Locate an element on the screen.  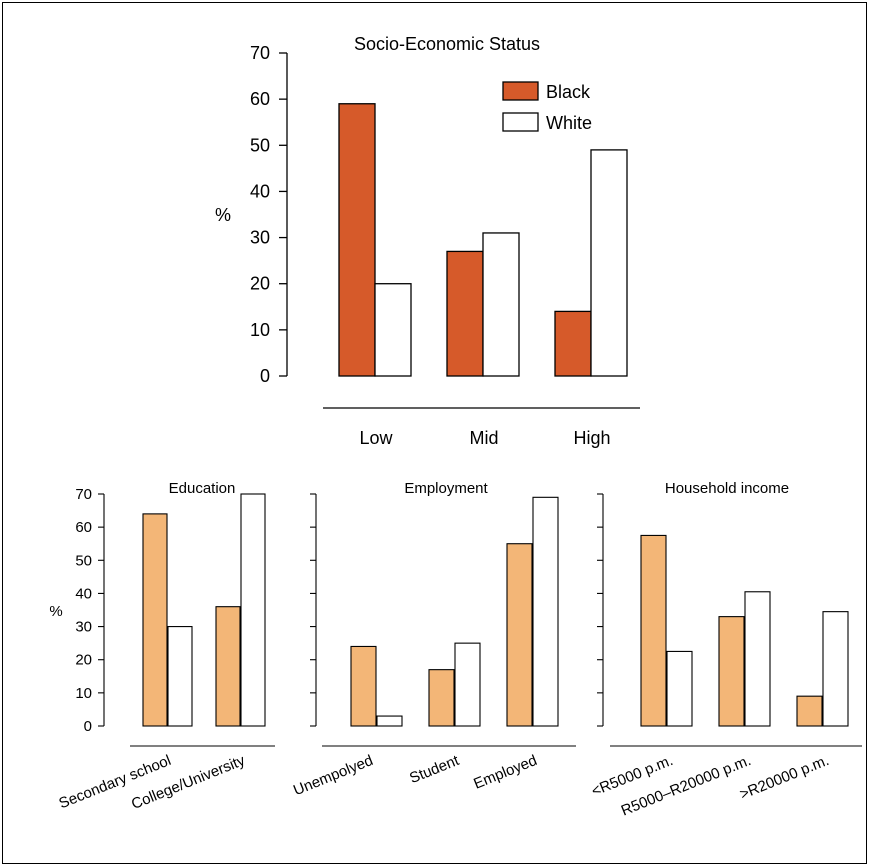
income-bar-white-mid is located at coordinates (757, 659).